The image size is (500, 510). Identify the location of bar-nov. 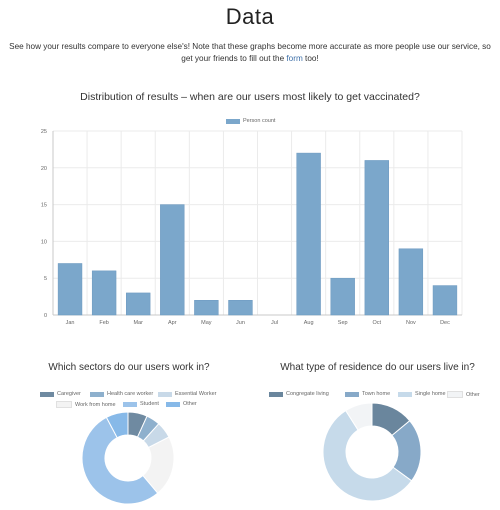
(411, 282).